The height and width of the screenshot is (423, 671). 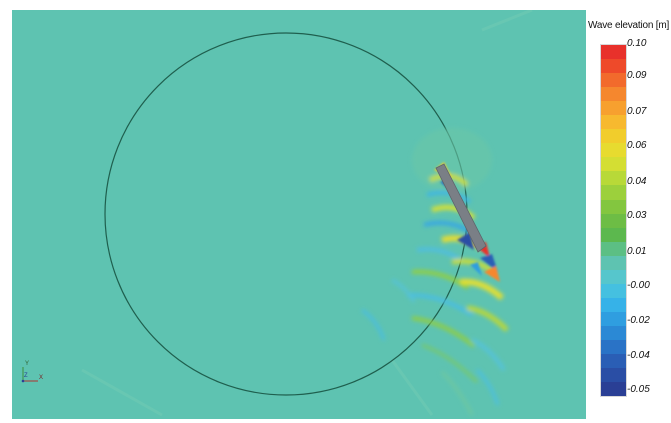 I want to click on axes-triad: Y Z X, so click(x=33, y=372).